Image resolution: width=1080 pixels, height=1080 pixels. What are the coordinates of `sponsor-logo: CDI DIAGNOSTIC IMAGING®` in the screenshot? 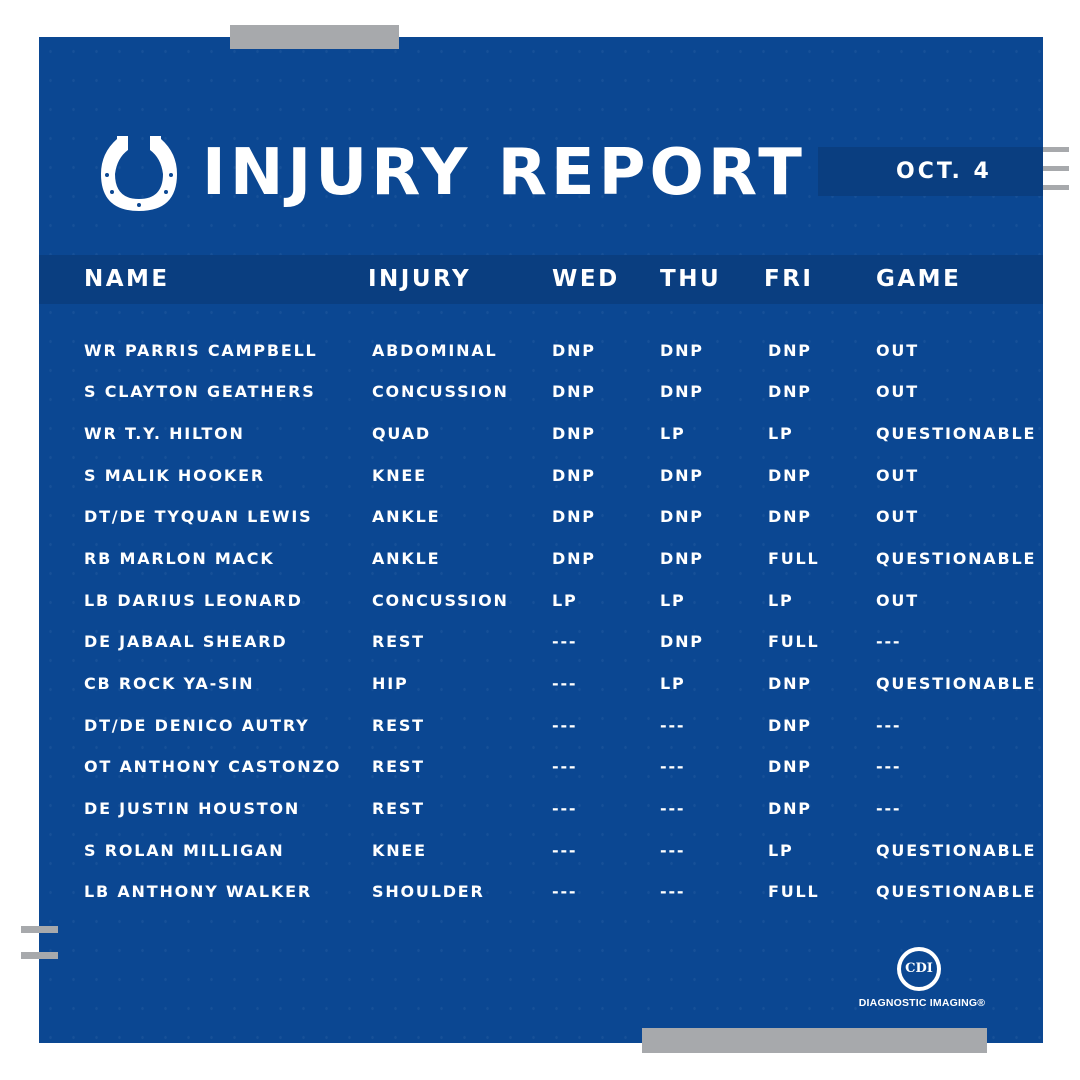 It's located at (922, 980).